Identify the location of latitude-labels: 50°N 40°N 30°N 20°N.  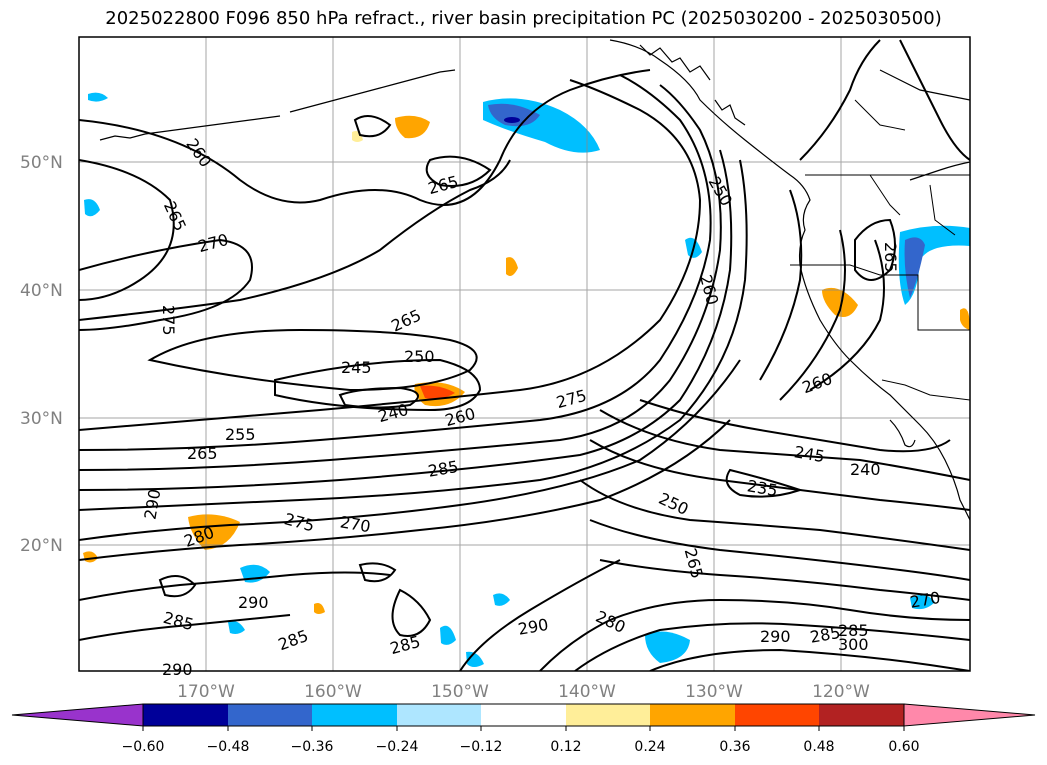
(41, 354).